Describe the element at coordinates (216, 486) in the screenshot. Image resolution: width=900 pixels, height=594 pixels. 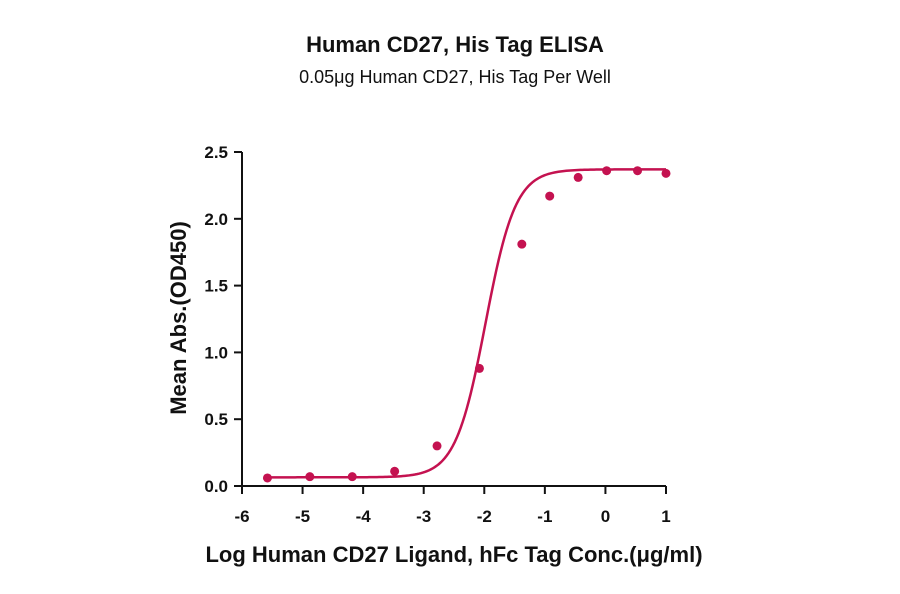
I see `y-tick-label: 0.0` at that location.